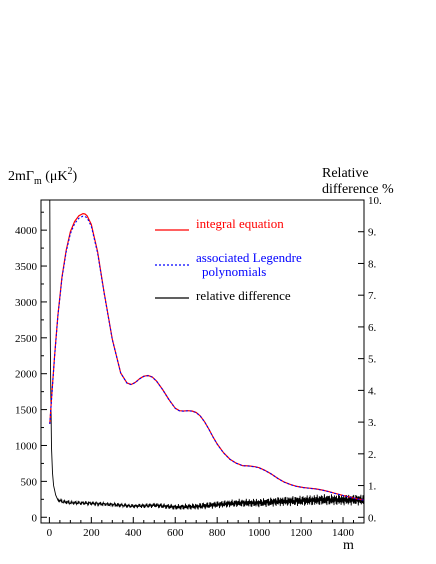  I want to click on y-left-tick-label: 0, so click(35, 518).